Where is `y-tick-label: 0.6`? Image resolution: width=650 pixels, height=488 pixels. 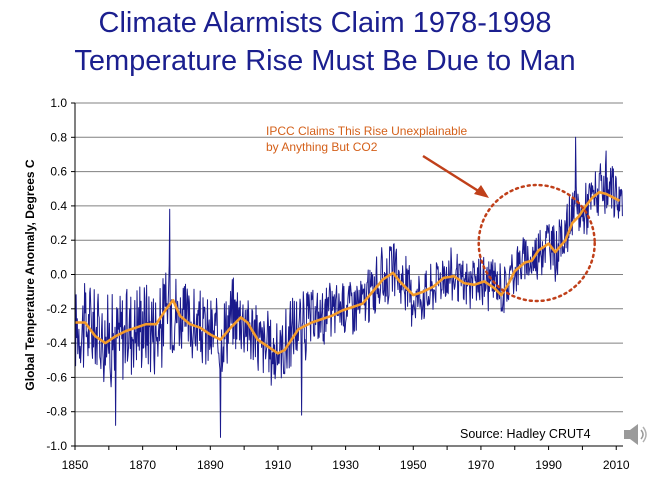 y-tick-label: 0.6 is located at coordinates (58, 172).